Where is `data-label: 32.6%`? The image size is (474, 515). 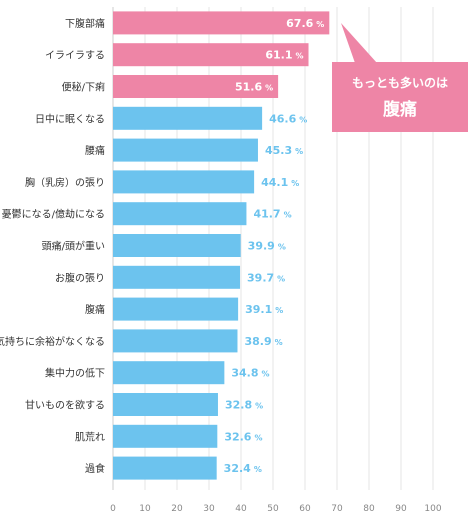
data-label: 32.6% is located at coordinates (243, 436).